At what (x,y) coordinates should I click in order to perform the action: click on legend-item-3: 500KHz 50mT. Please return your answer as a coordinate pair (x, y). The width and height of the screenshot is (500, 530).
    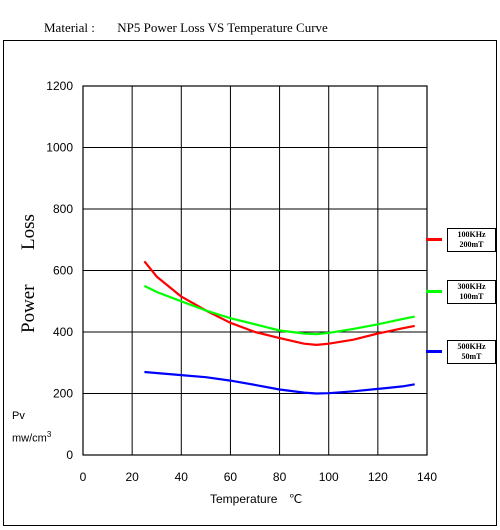
    Looking at the image, I should click on (461, 353).